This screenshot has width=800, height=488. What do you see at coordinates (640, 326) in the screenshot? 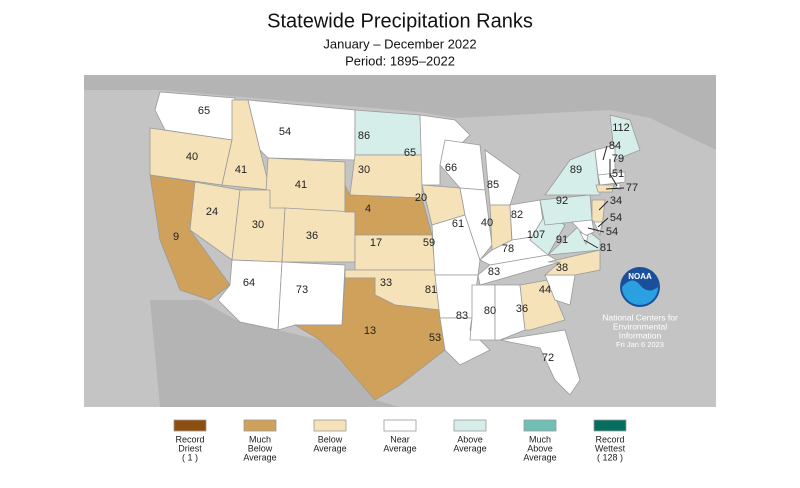
I see `credit-line: Environmental` at bounding box center [640, 326].